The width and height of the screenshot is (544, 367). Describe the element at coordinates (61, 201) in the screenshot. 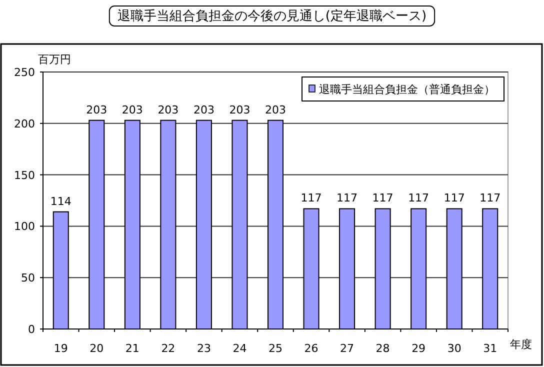

I see `data-label: 114` at that location.